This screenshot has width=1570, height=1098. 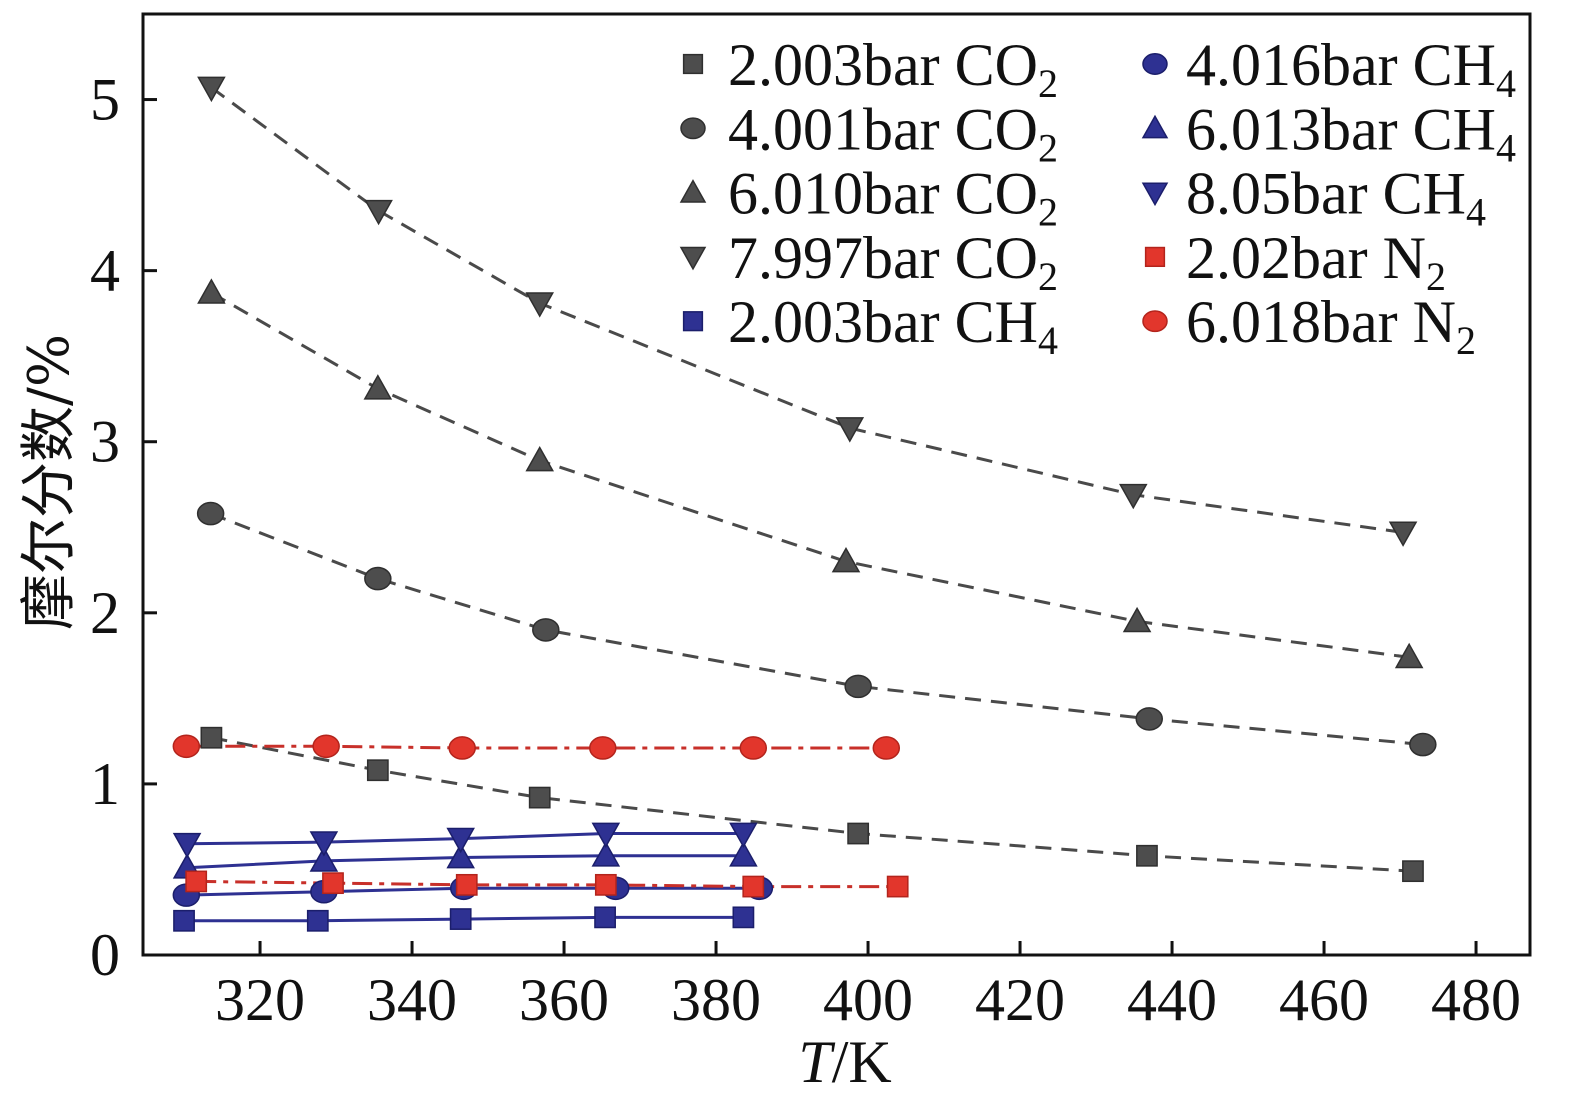 I want to click on 6.018bar-n2-point-0, so click(x=186, y=746).